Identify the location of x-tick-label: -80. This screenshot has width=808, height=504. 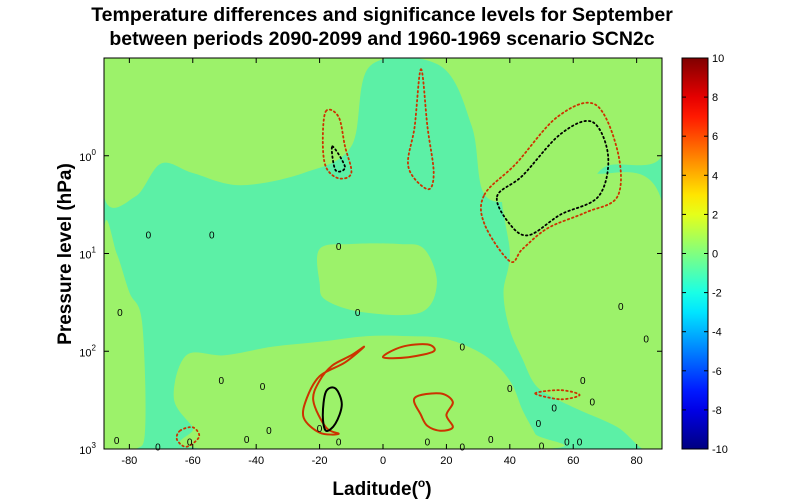
(129, 461).